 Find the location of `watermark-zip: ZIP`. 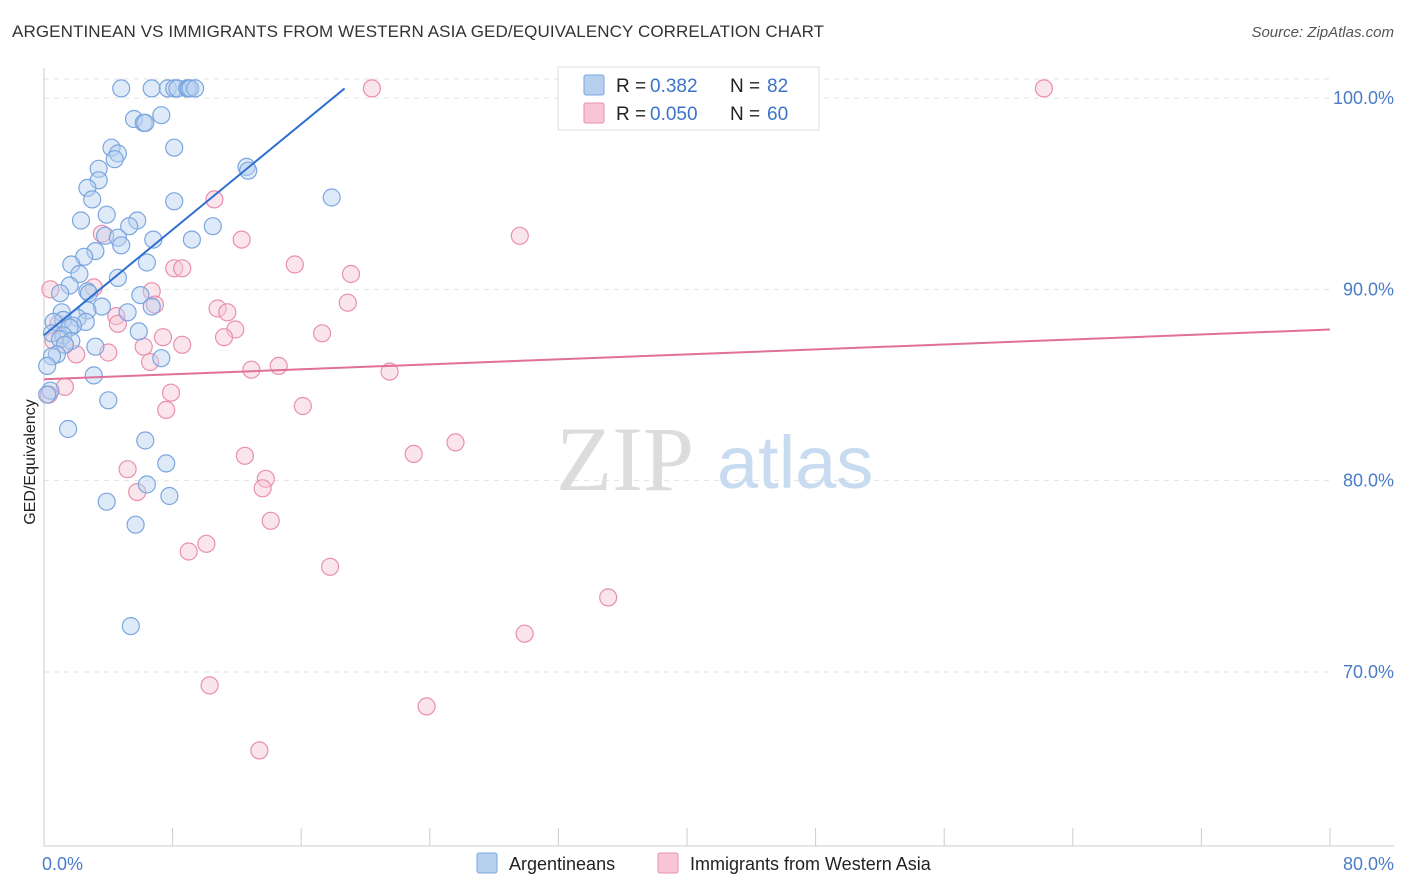

watermark-zip: ZIP is located at coordinates (625, 459).